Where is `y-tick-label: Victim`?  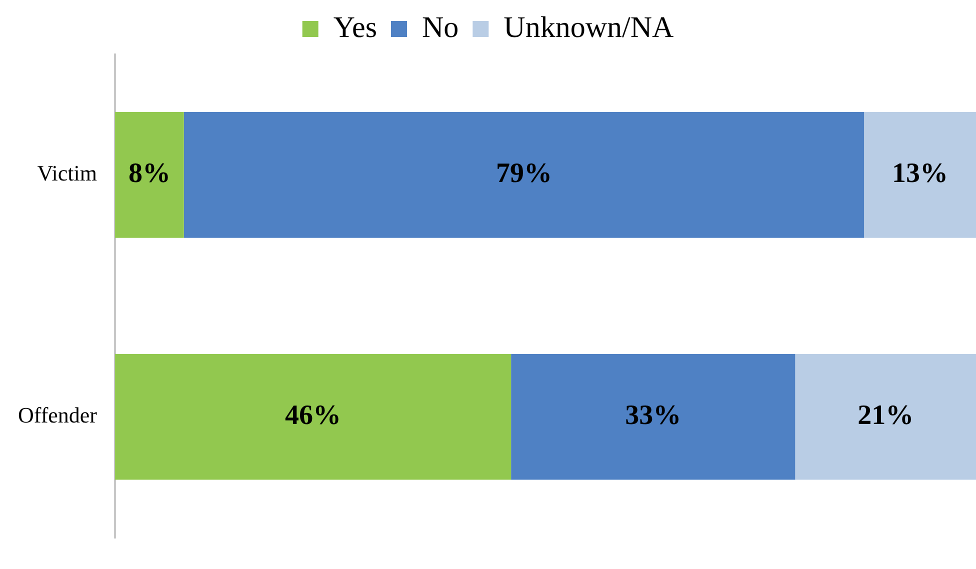 y-tick-label: Victim is located at coordinates (67, 173).